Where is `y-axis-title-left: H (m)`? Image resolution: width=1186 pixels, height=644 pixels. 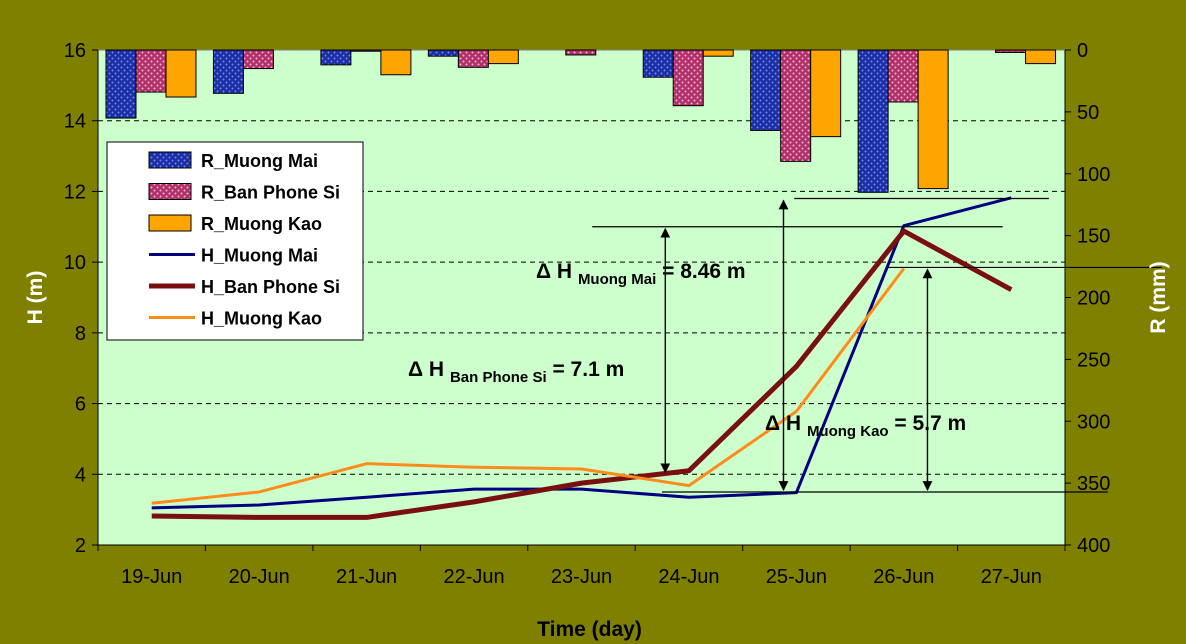 y-axis-title-left: H (m) is located at coordinates (35, 298).